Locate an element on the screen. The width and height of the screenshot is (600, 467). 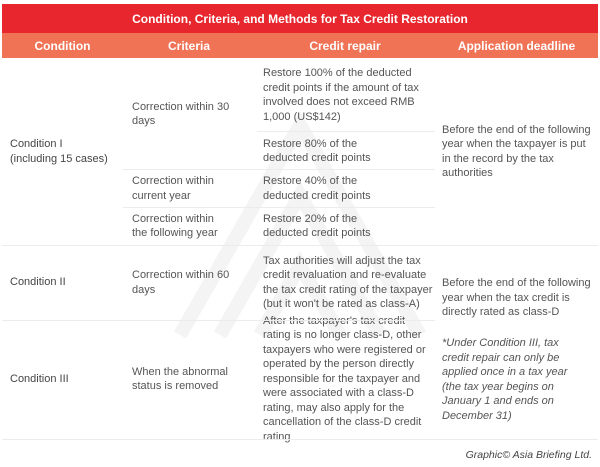
header-criteria: Criteria is located at coordinates (189, 45).